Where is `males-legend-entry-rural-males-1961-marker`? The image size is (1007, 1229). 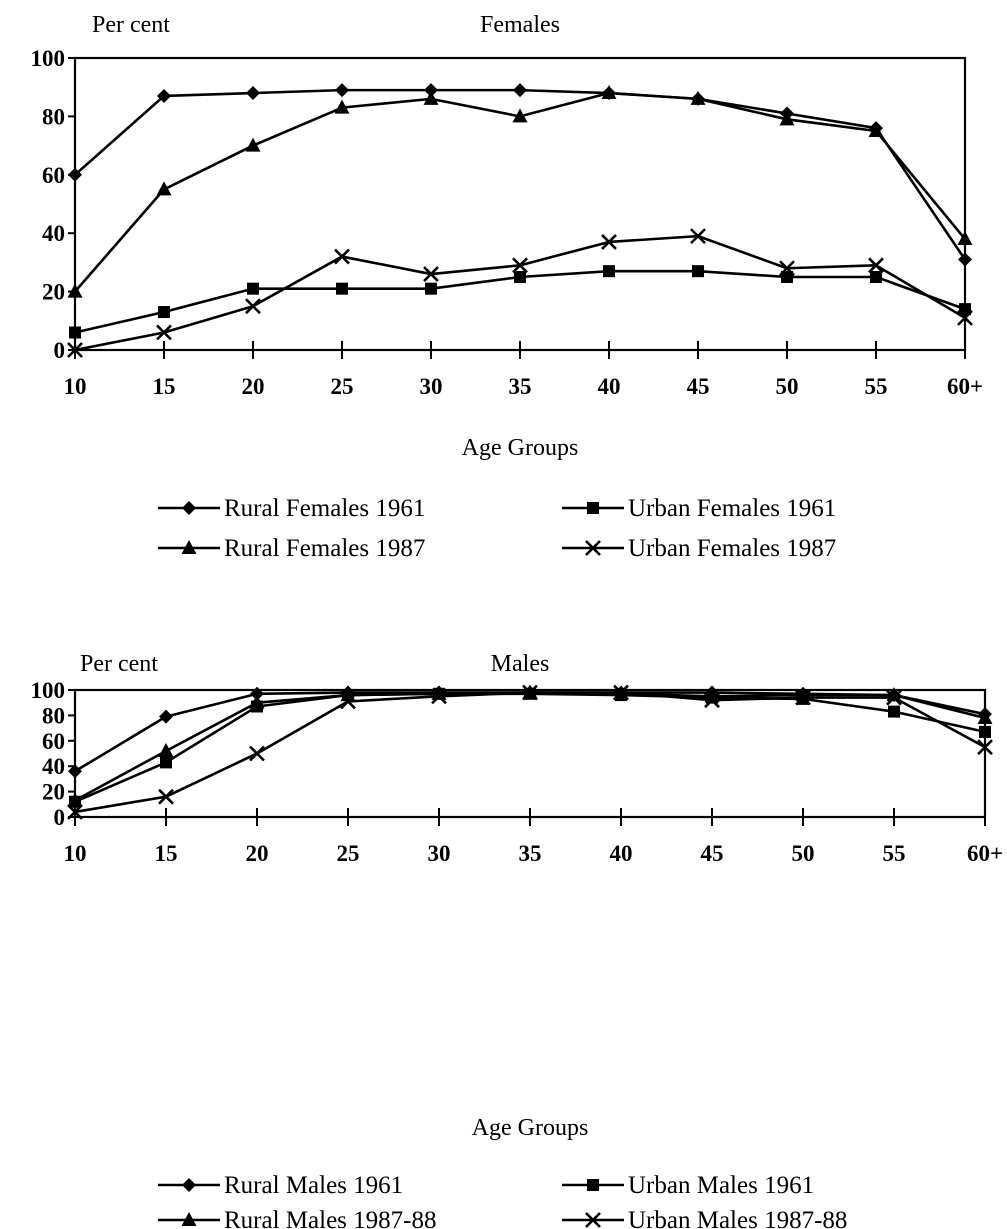
males-legend-entry-rural-males-1961-marker is located at coordinates (189, 1185).